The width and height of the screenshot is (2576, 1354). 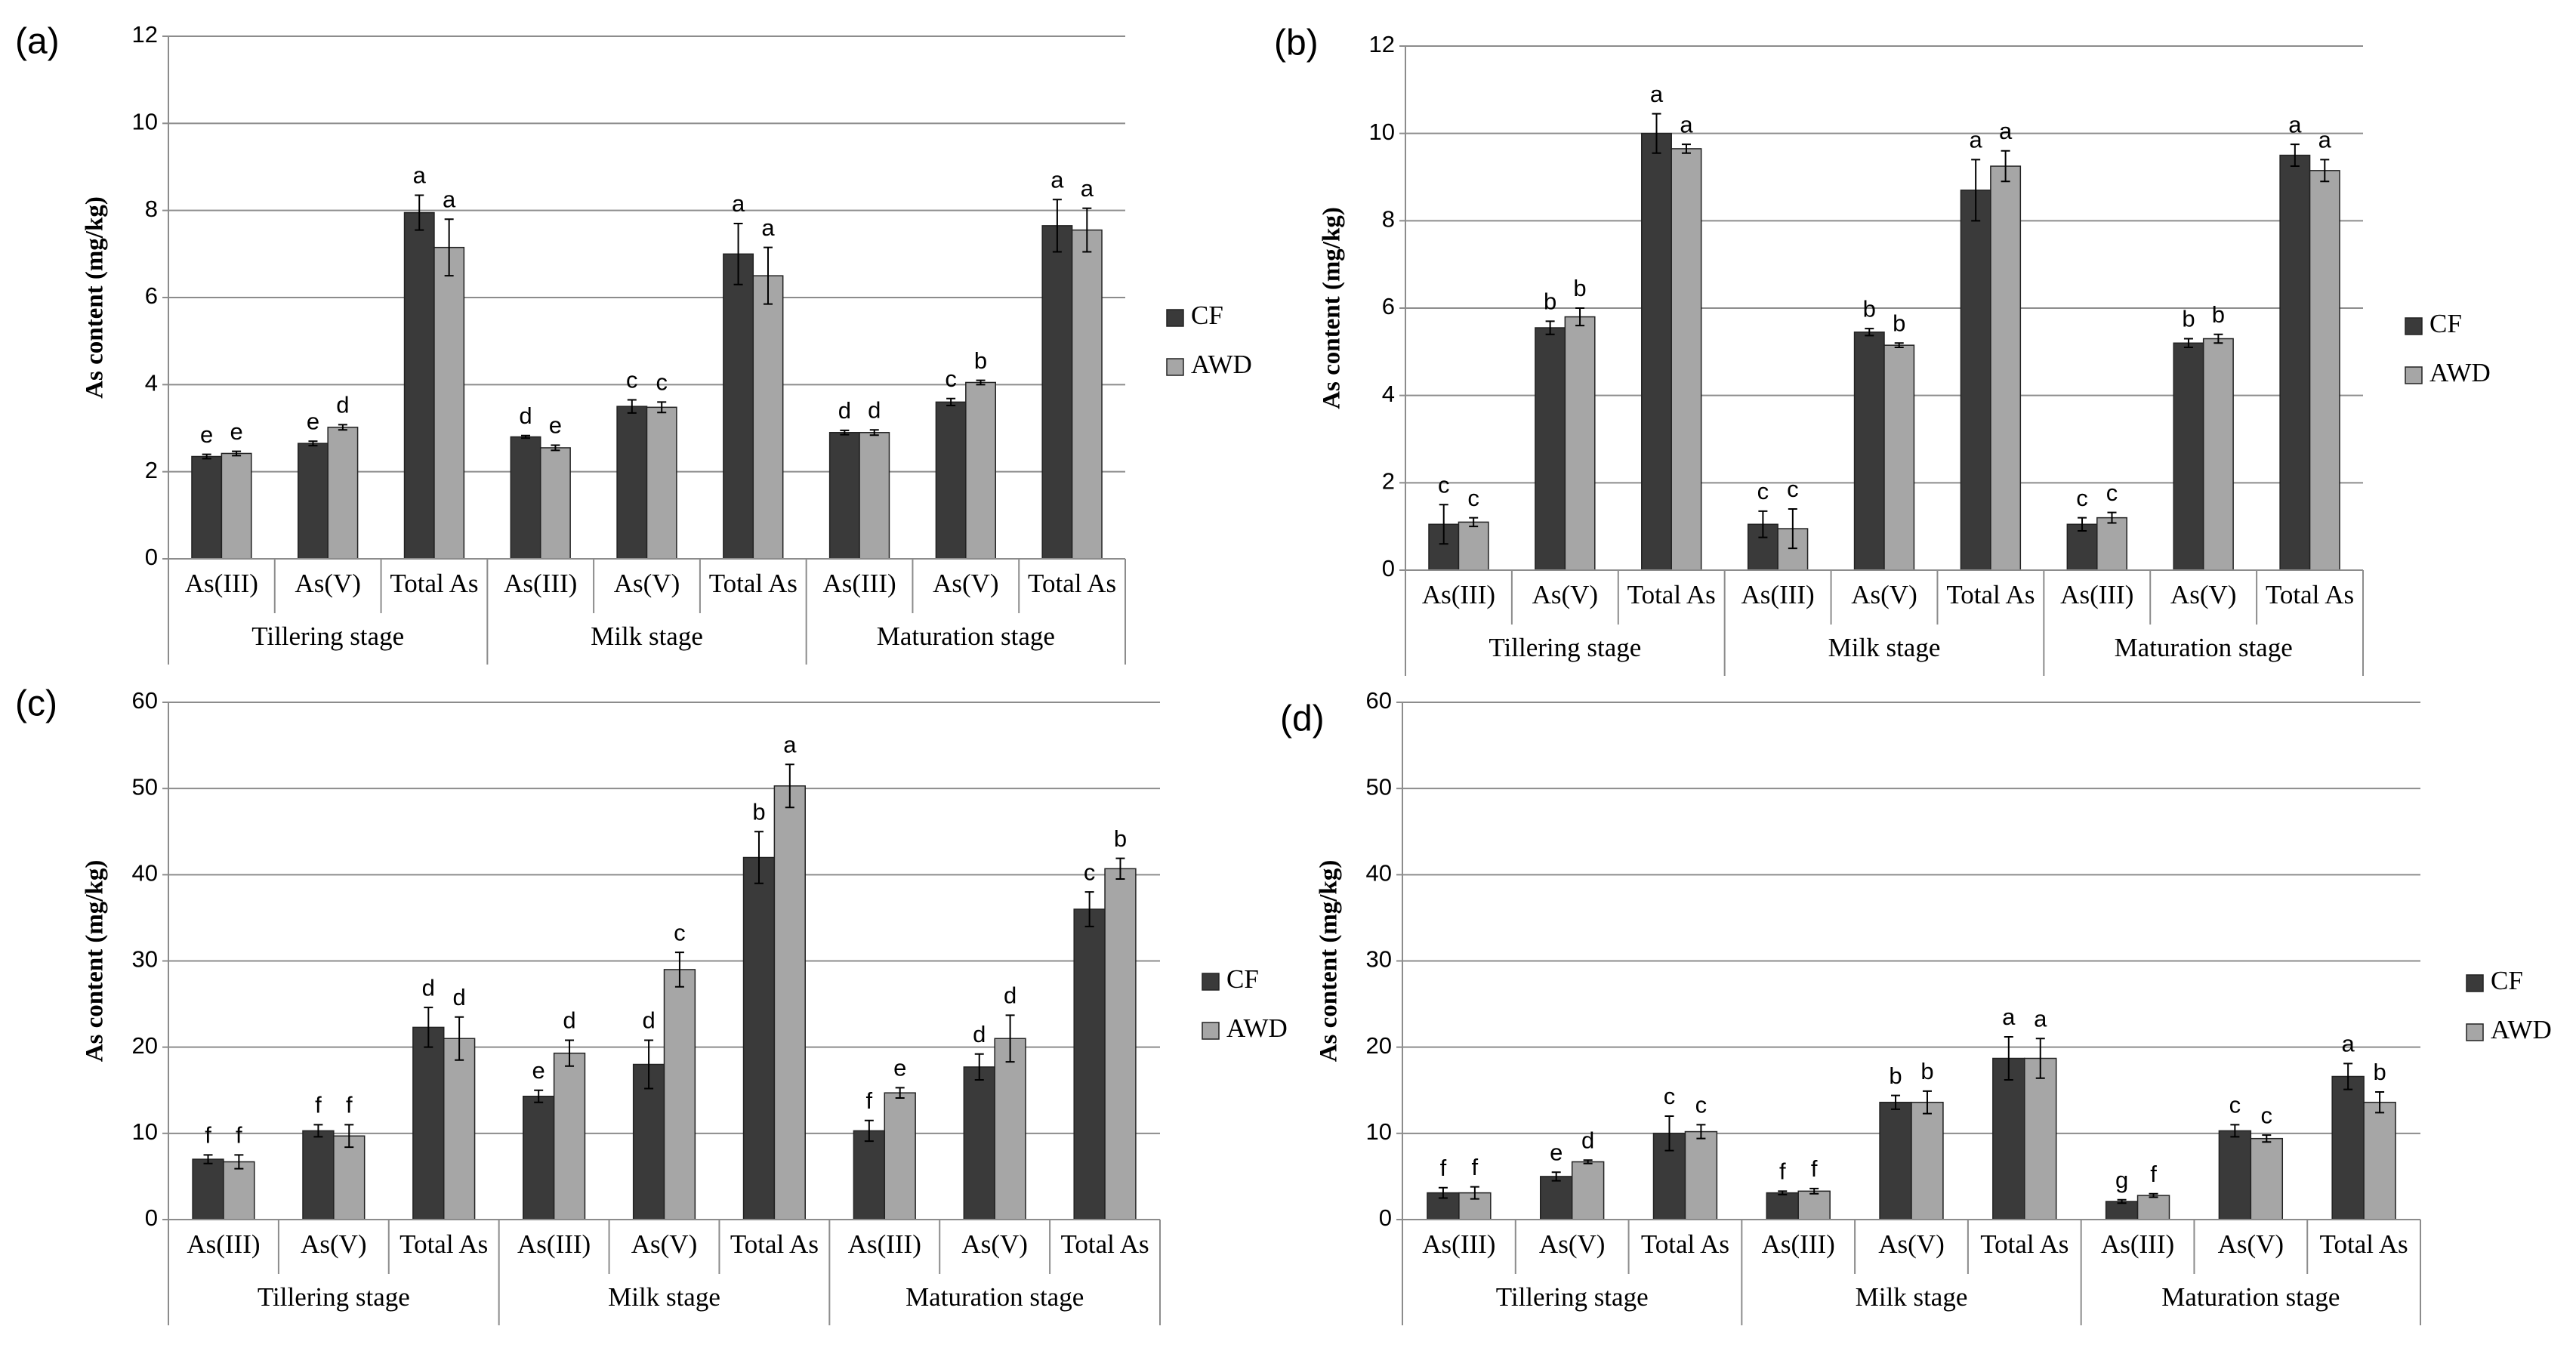 I want to click on y-tick-label: 2, so click(x=1388, y=481).